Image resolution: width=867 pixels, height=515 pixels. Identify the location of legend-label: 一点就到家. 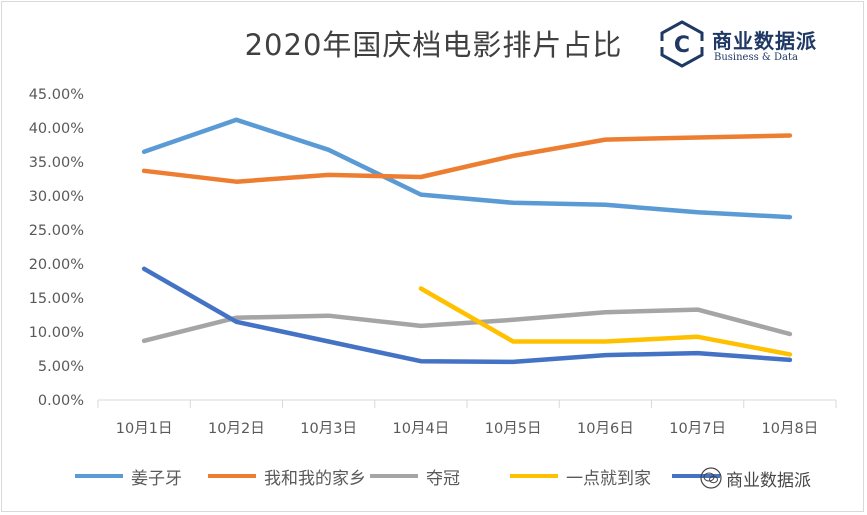
(608, 478).